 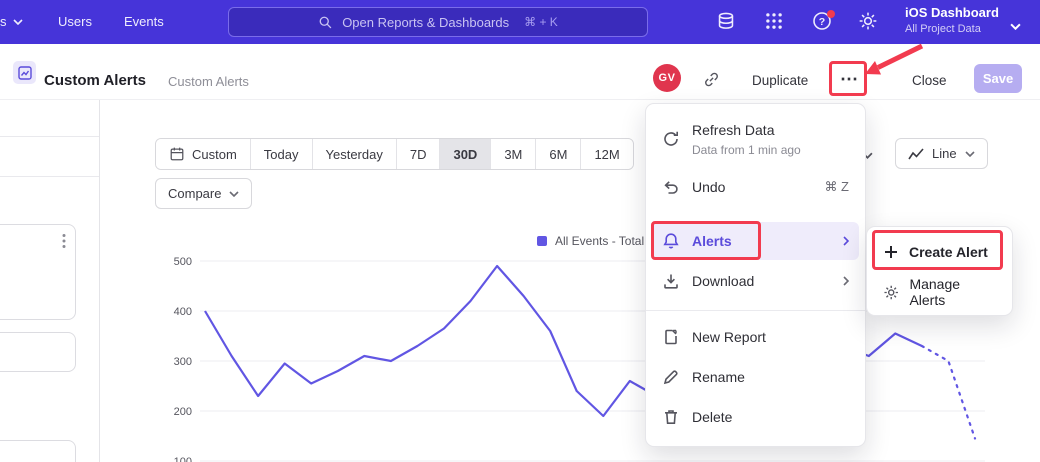 I want to click on project-selector: iOS Dashboard All Project Data, so click(x=952, y=20).